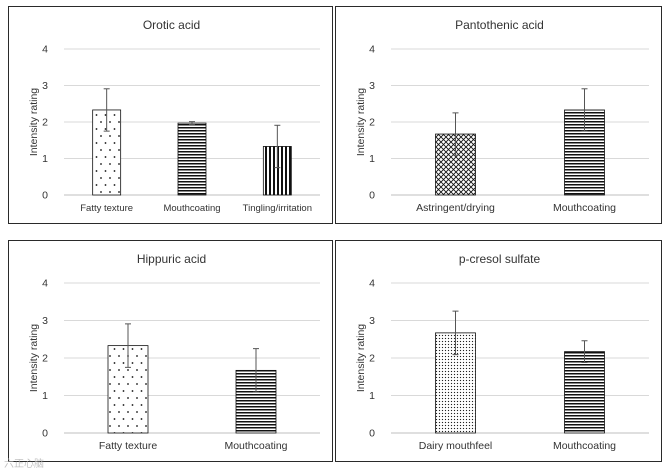  What do you see at coordinates (277, 208) in the screenshot?
I see `x-tick-label: Tingling/irritation` at bounding box center [277, 208].